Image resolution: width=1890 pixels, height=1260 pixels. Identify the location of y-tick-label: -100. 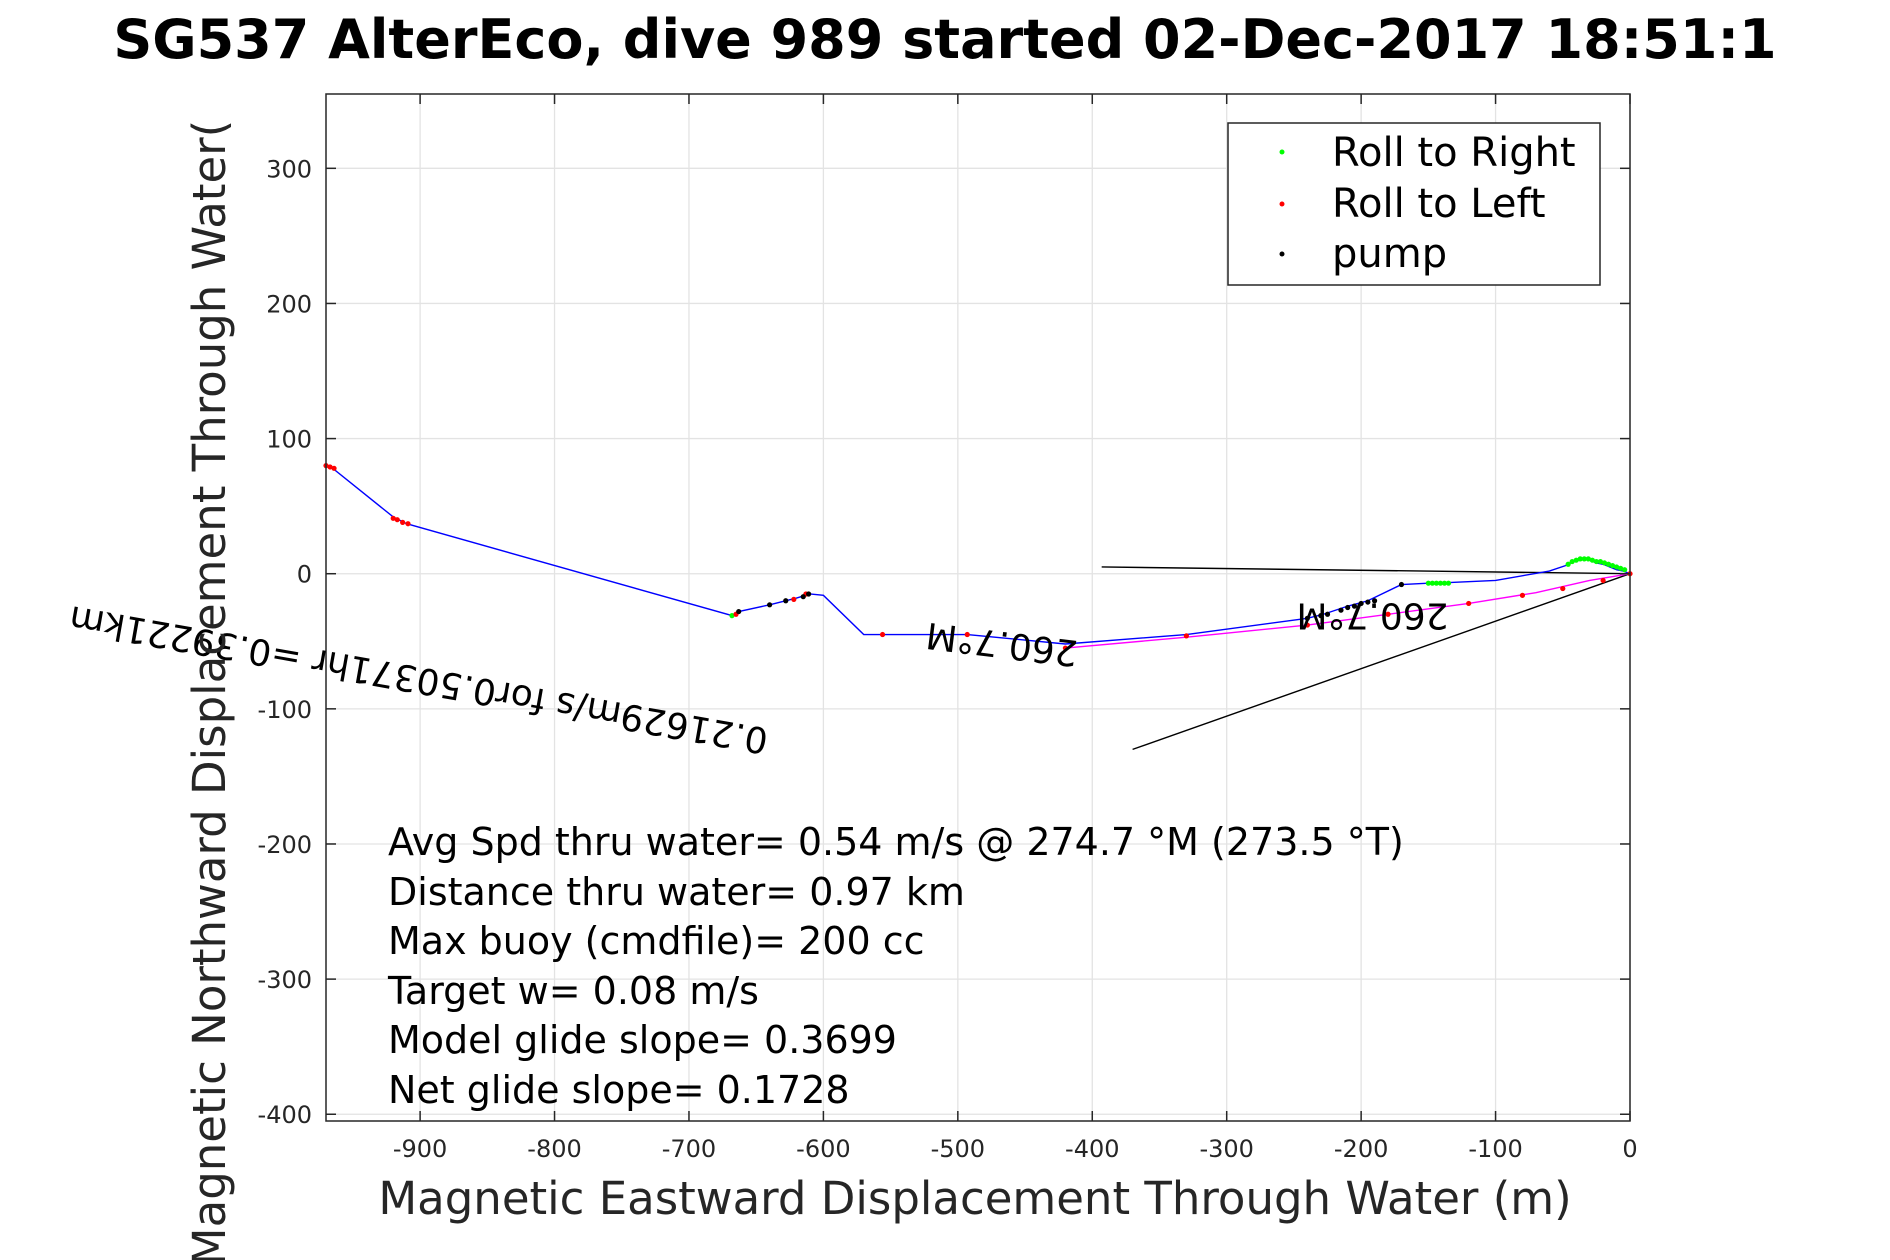
(285, 710).